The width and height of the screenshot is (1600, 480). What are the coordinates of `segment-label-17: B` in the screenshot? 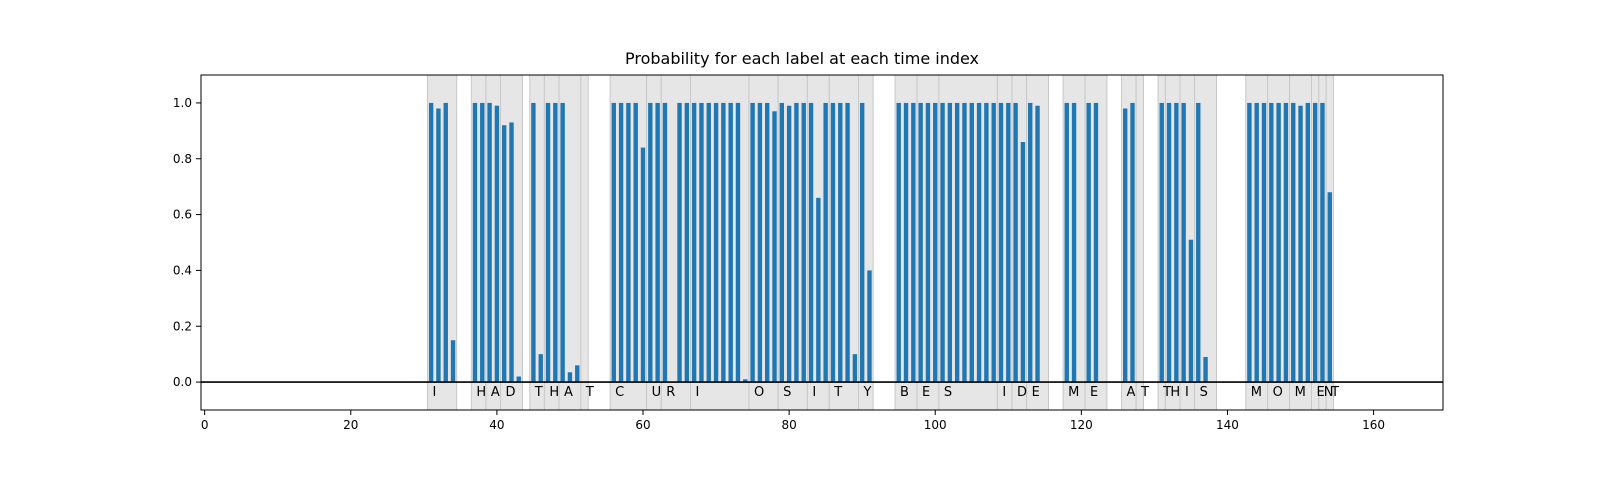 It's located at (904, 392).